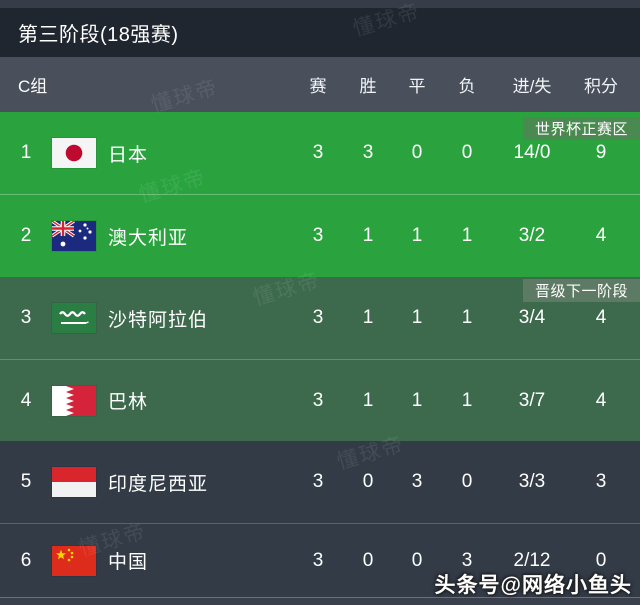 The width and height of the screenshot is (640, 605). What do you see at coordinates (532, 481) in the screenshot?
I see `goals-value: 3/3` at bounding box center [532, 481].